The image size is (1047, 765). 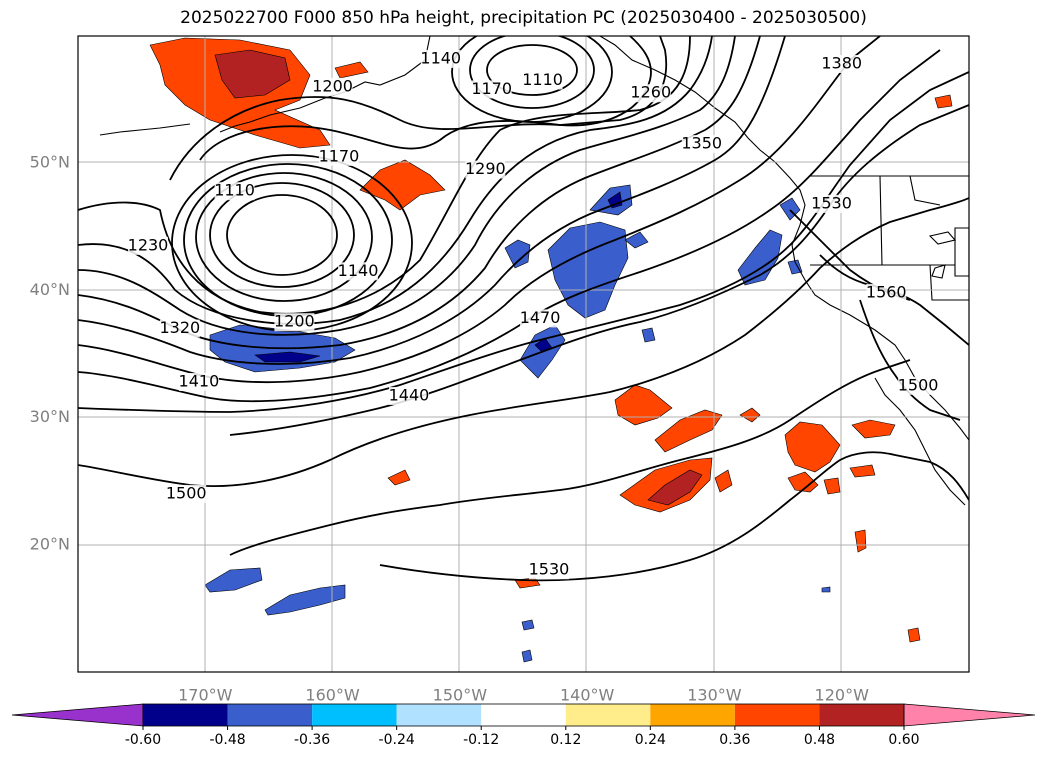 I want to click on precip-area-gulf-orange, so click(x=402, y=185).